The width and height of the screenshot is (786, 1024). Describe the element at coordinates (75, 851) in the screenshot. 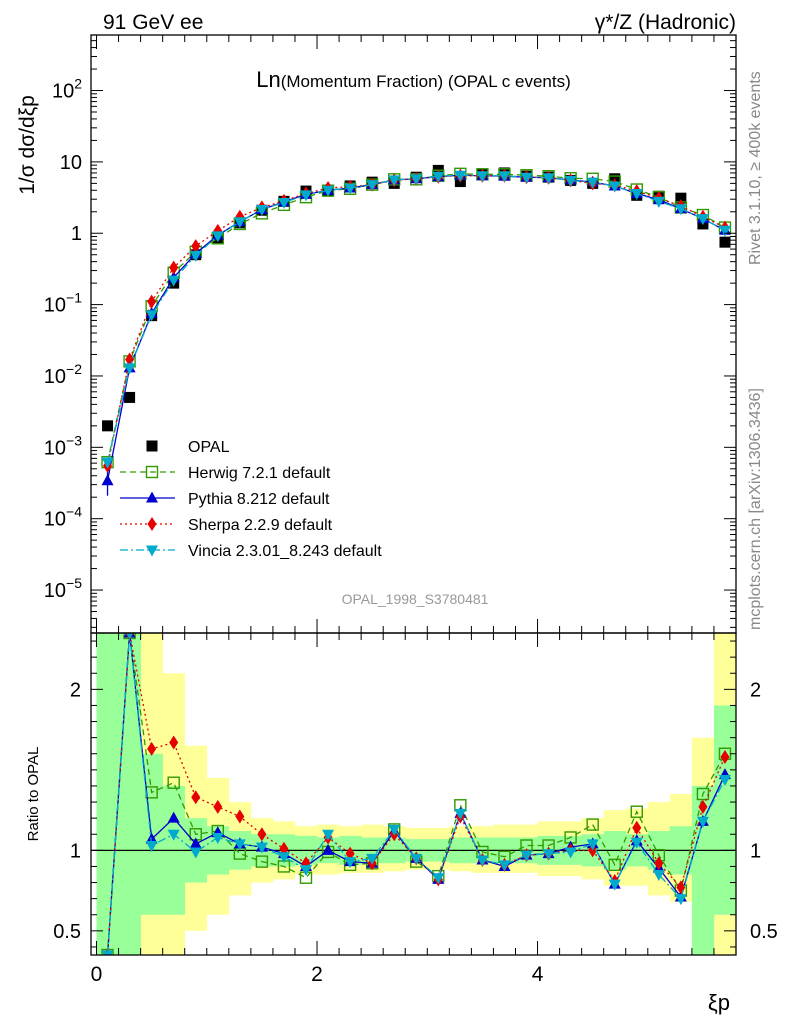

I see `ratio-y-tick-label-left: 1` at that location.